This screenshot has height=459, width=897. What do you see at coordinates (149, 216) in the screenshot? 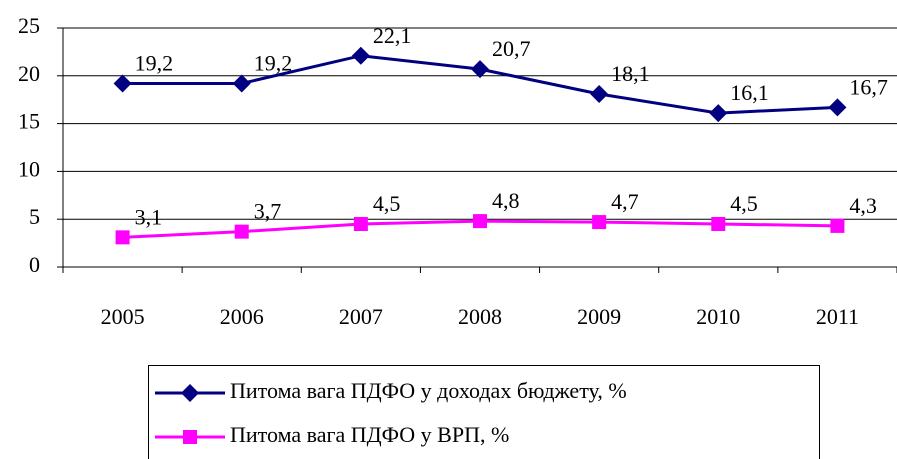
I see `data-label: 3,1` at bounding box center [149, 216].